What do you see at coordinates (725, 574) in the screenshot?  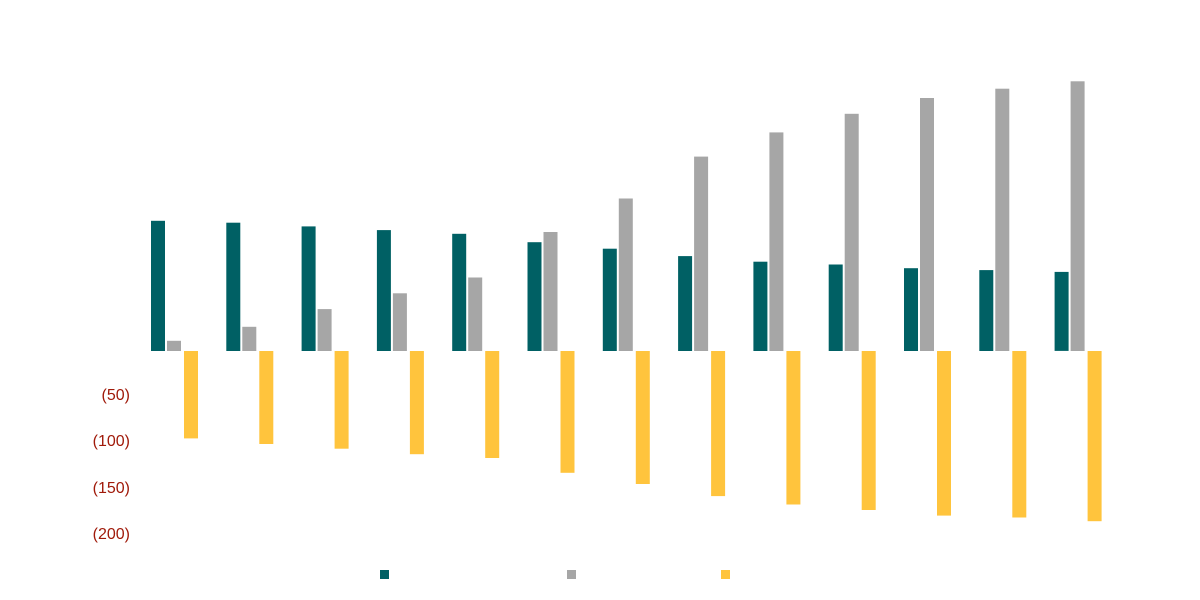 I see `legend-swatch-series3` at bounding box center [725, 574].